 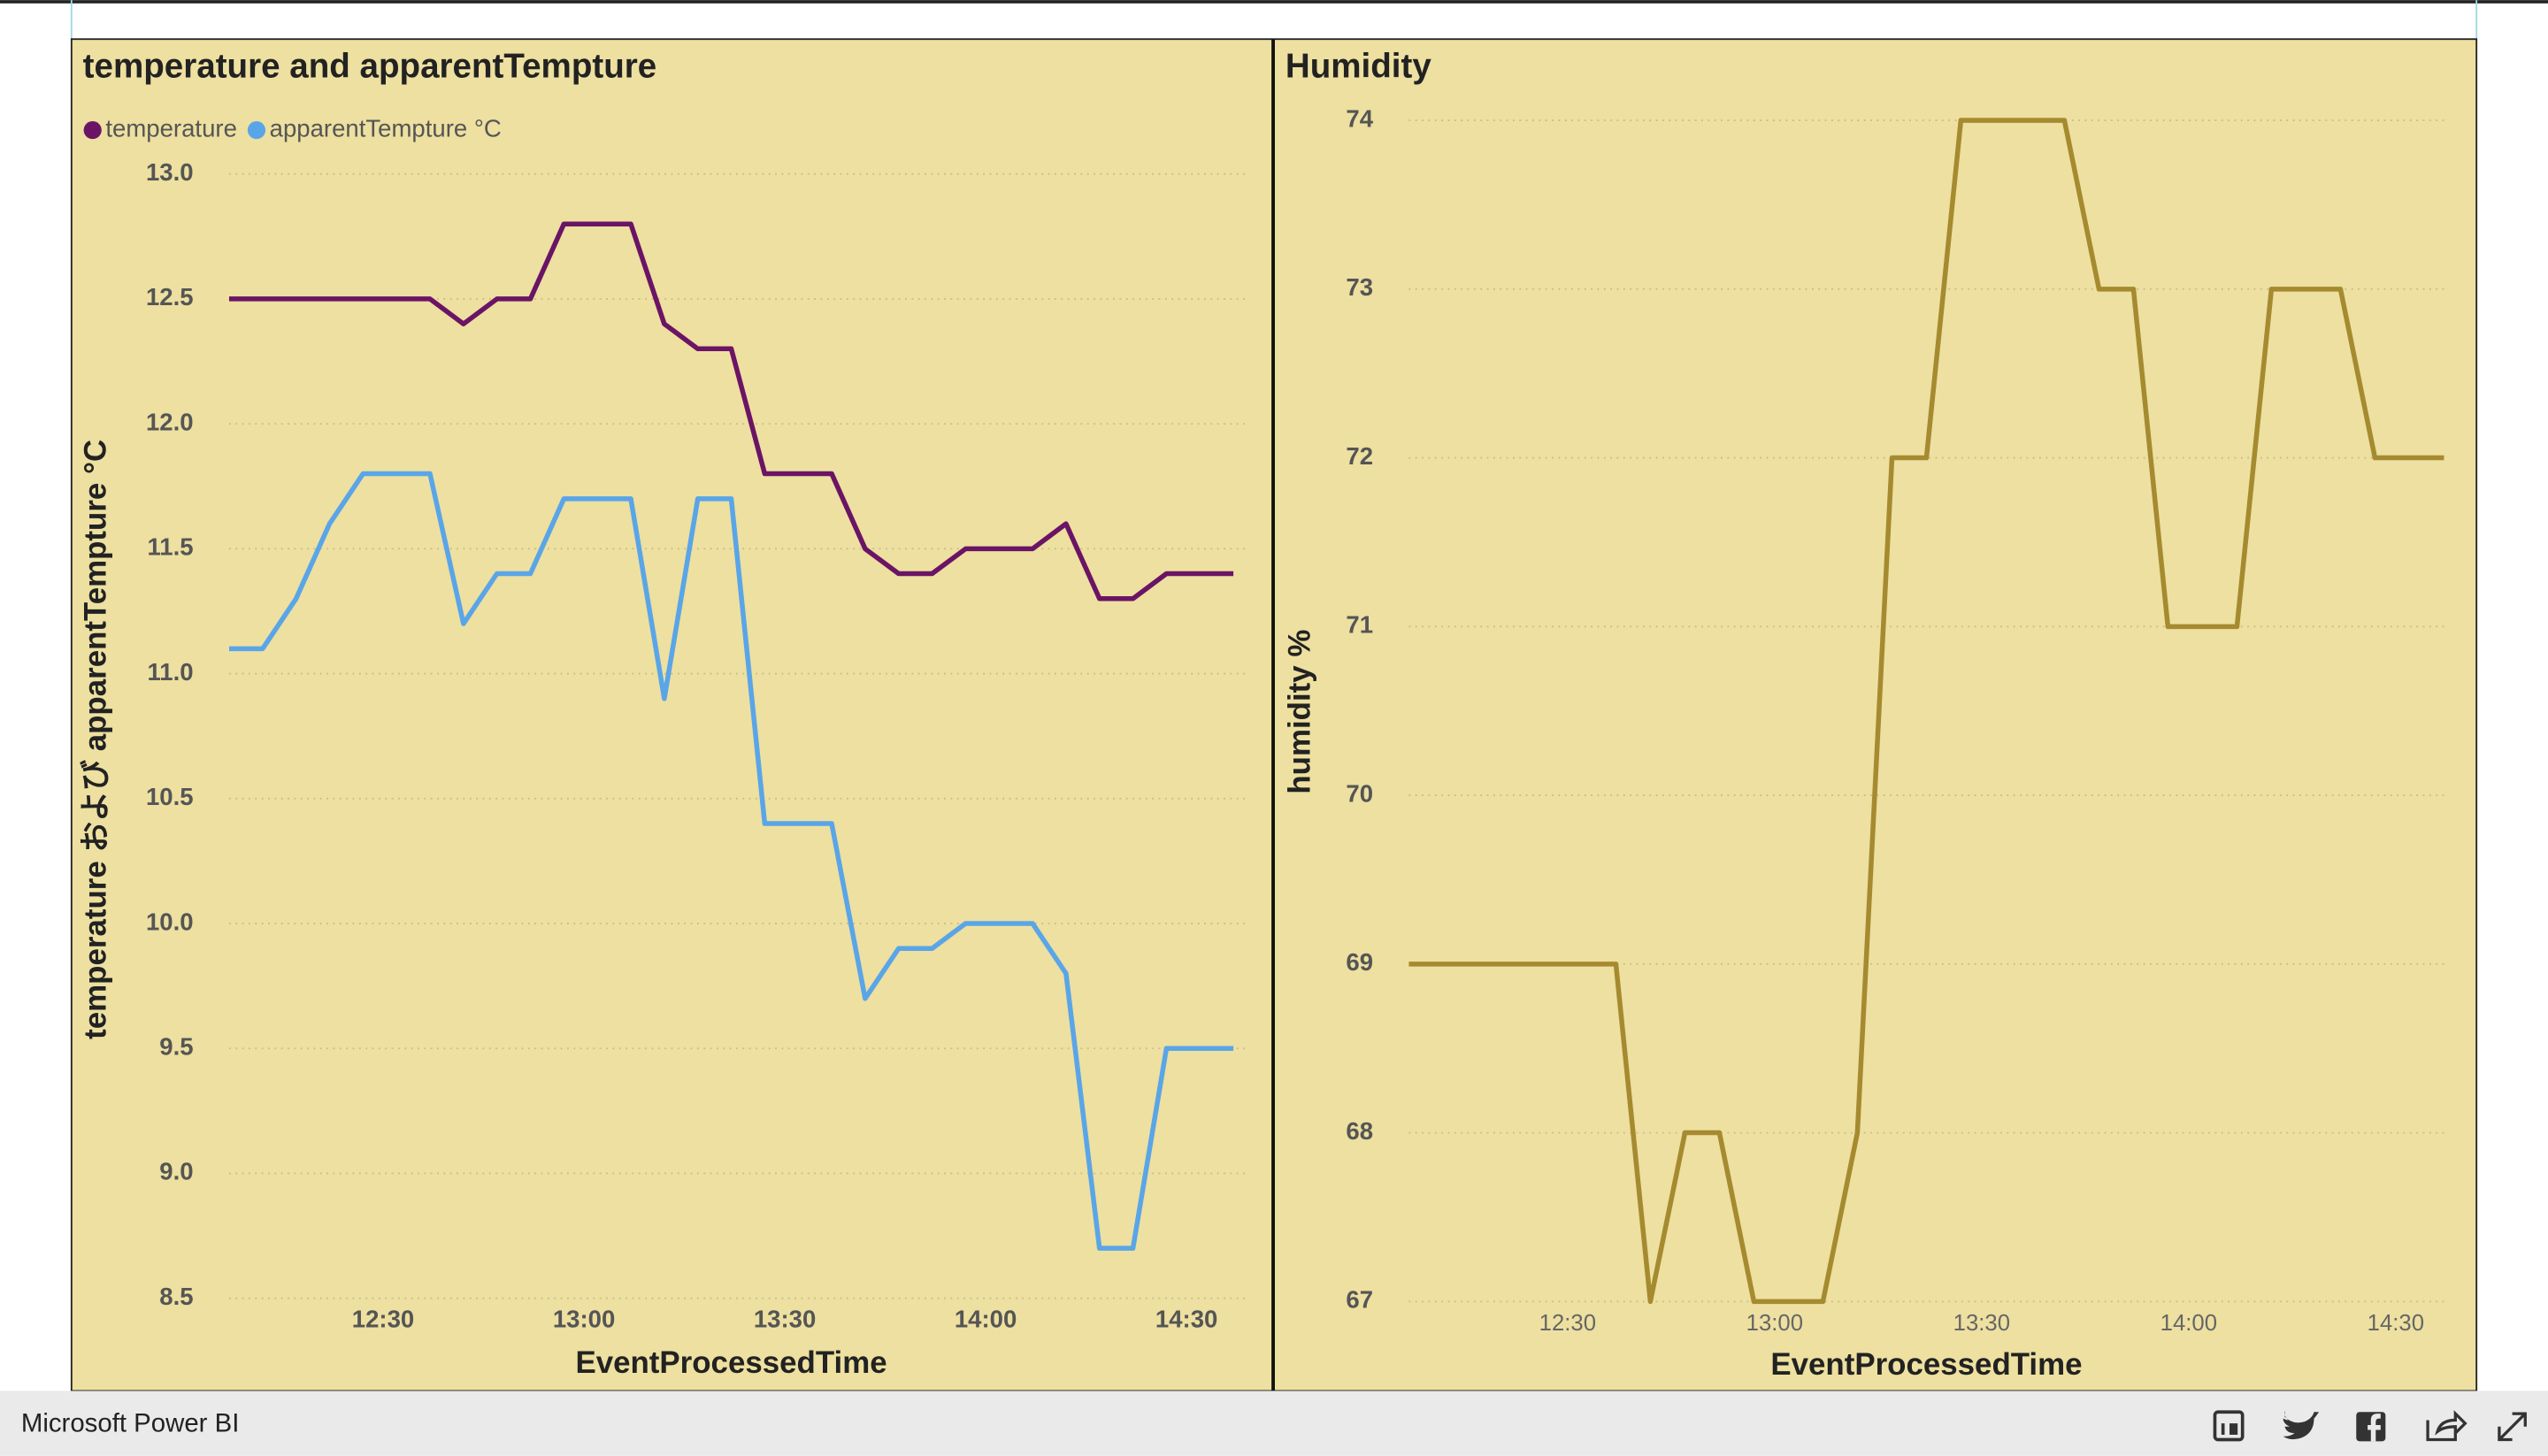 What do you see at coordinates (2371, 1427) in the screenshot?
I see `share-facebook` at bounding box center [2371, 1427].